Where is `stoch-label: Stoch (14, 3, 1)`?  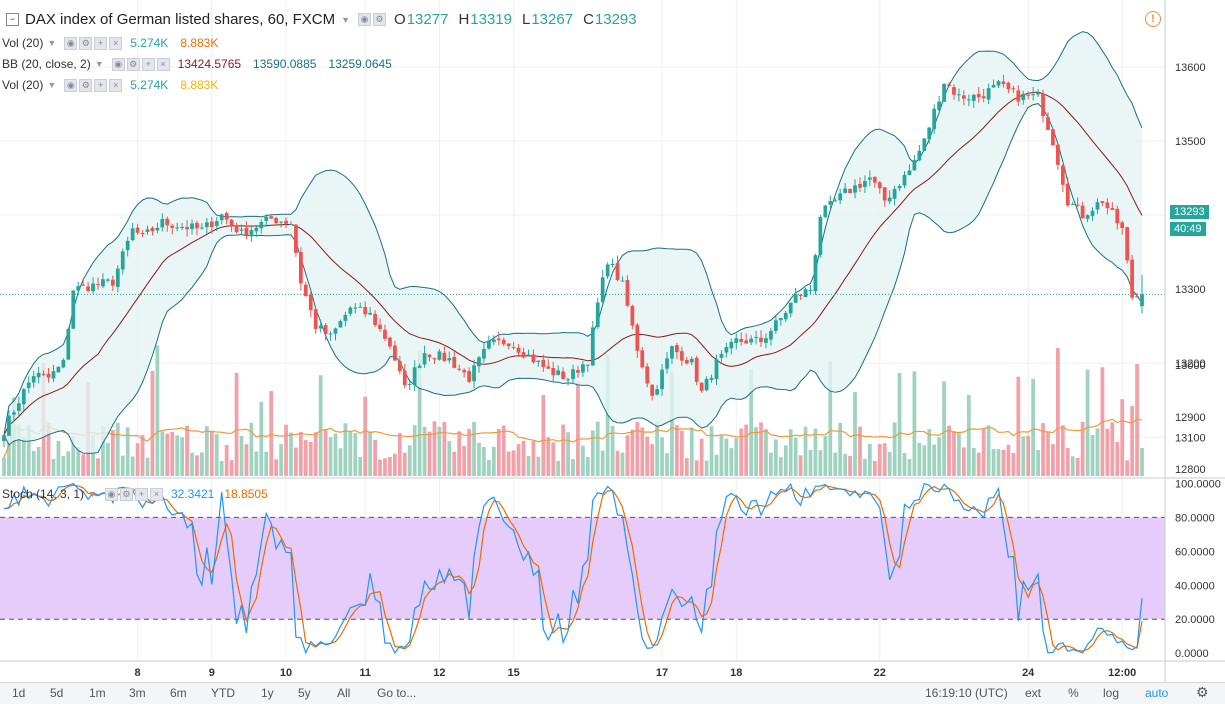 stoch-label: Stoch (14, 3, 1) is located at coordinates (43, 494).